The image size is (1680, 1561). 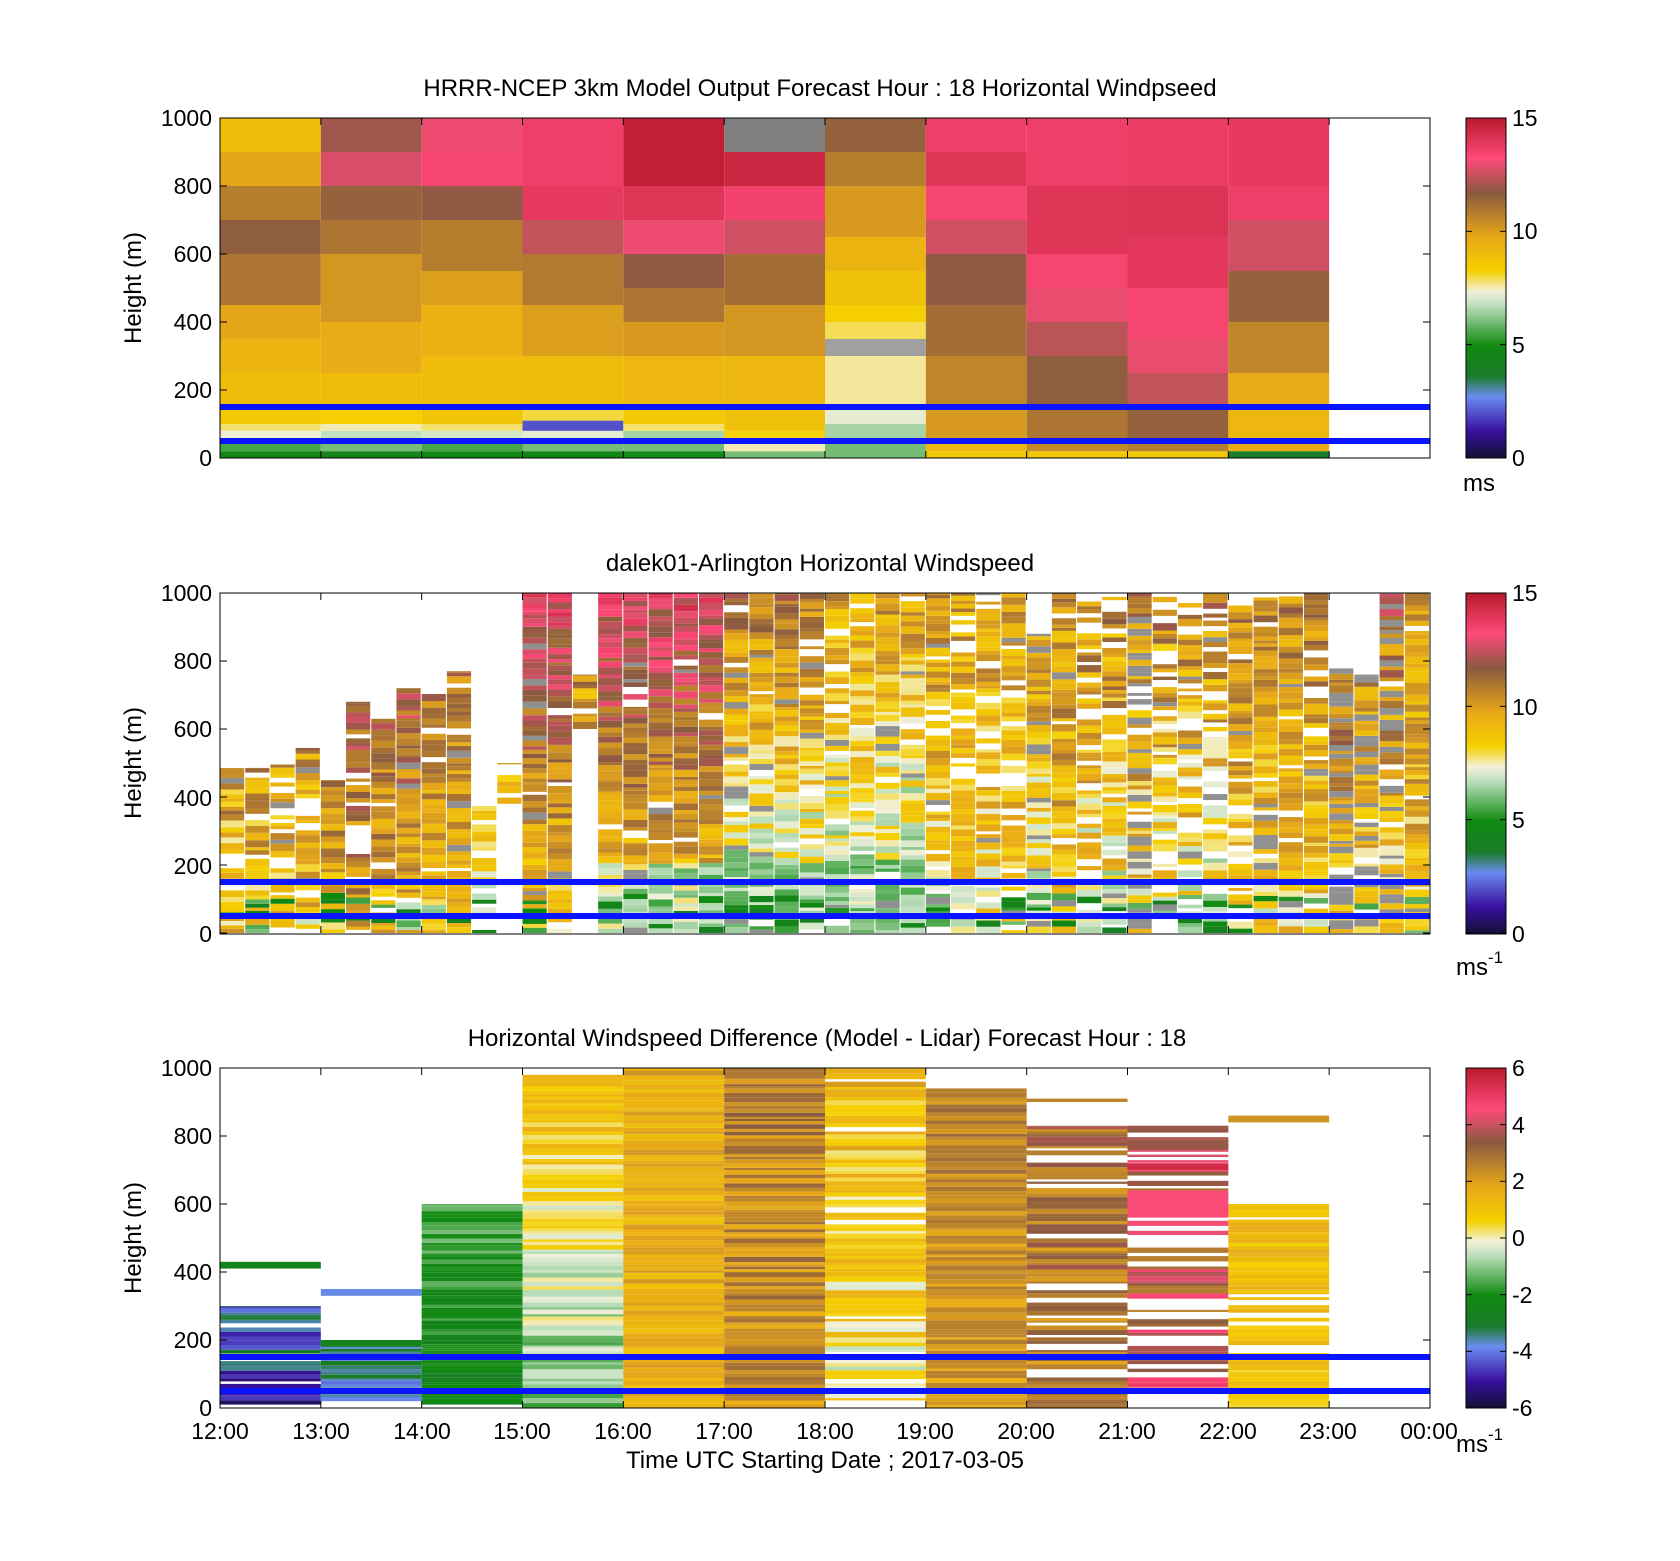 What do you see at coordinates (133, 763) in the screenshot?
I see `lidar-ylabel: Height (m)` at bounding box center [133, 763].